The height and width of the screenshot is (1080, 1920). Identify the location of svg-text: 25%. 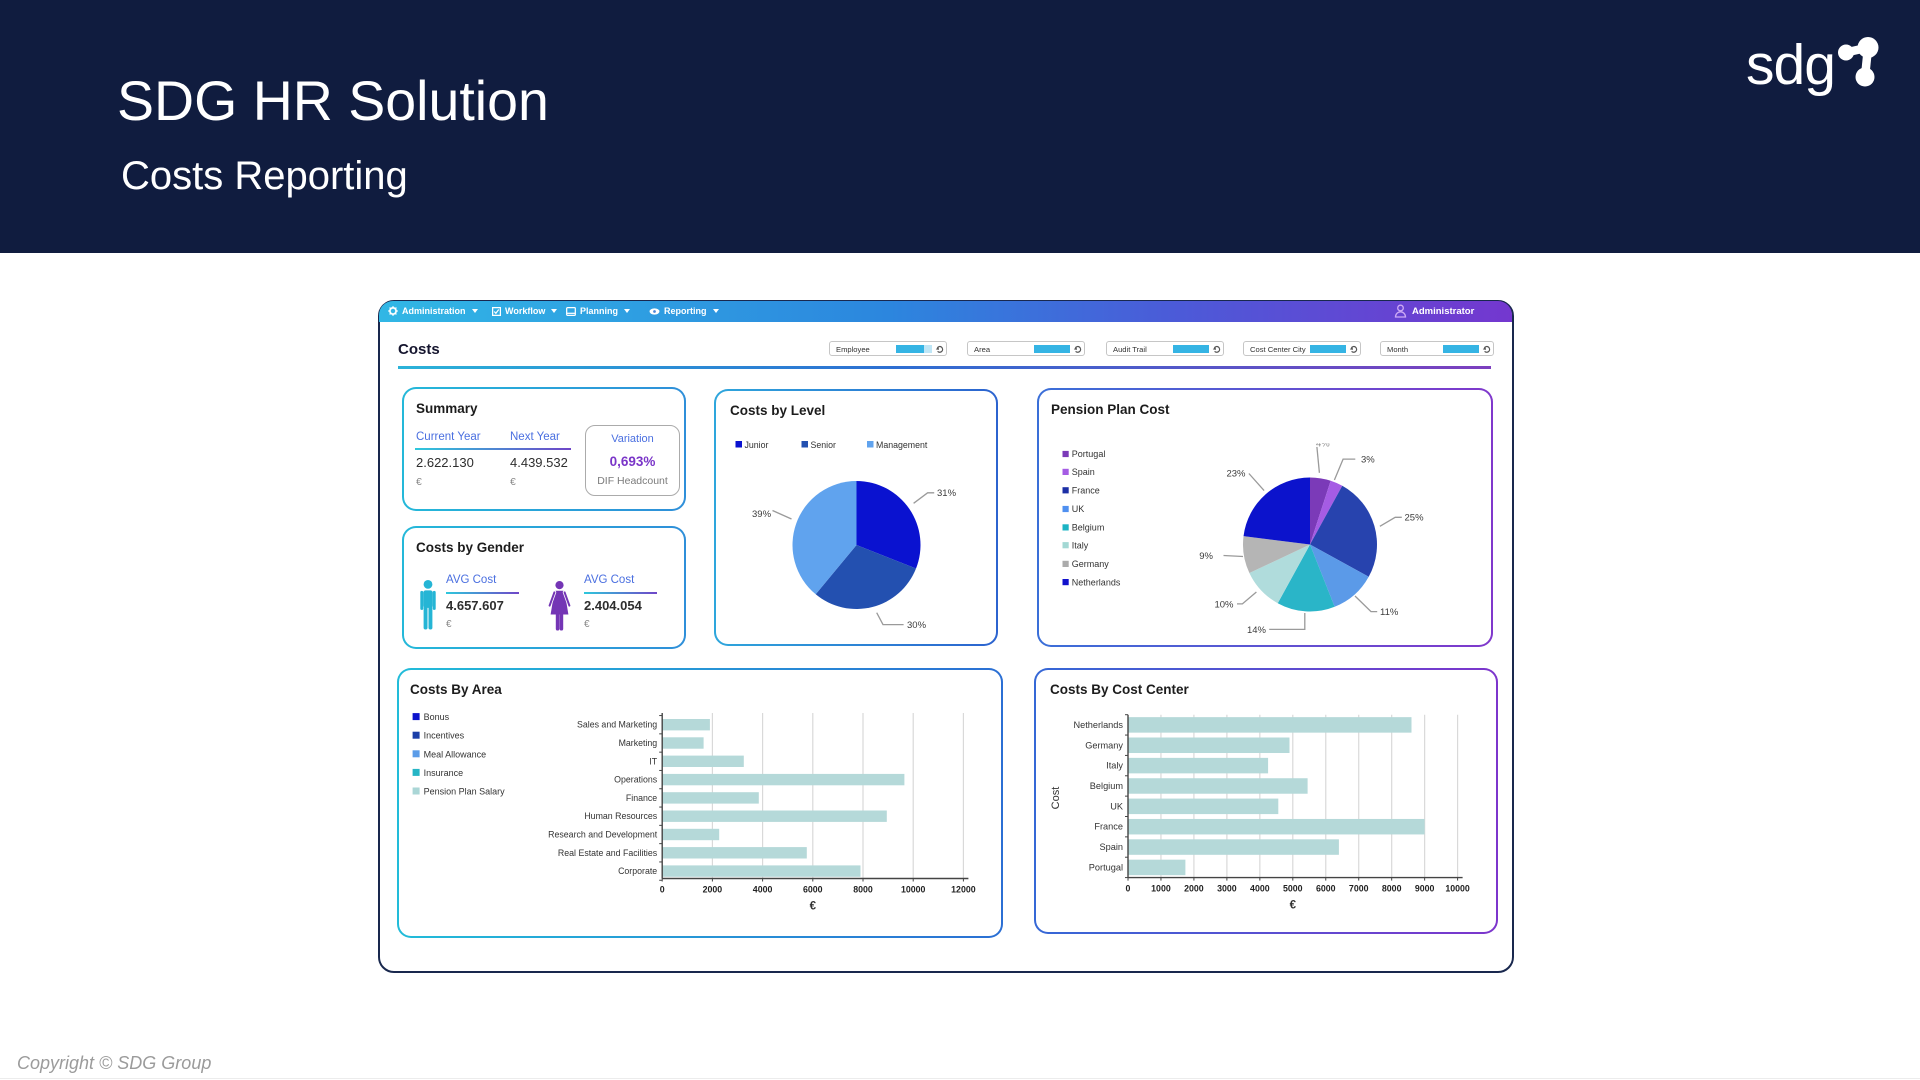
(1415, 518).